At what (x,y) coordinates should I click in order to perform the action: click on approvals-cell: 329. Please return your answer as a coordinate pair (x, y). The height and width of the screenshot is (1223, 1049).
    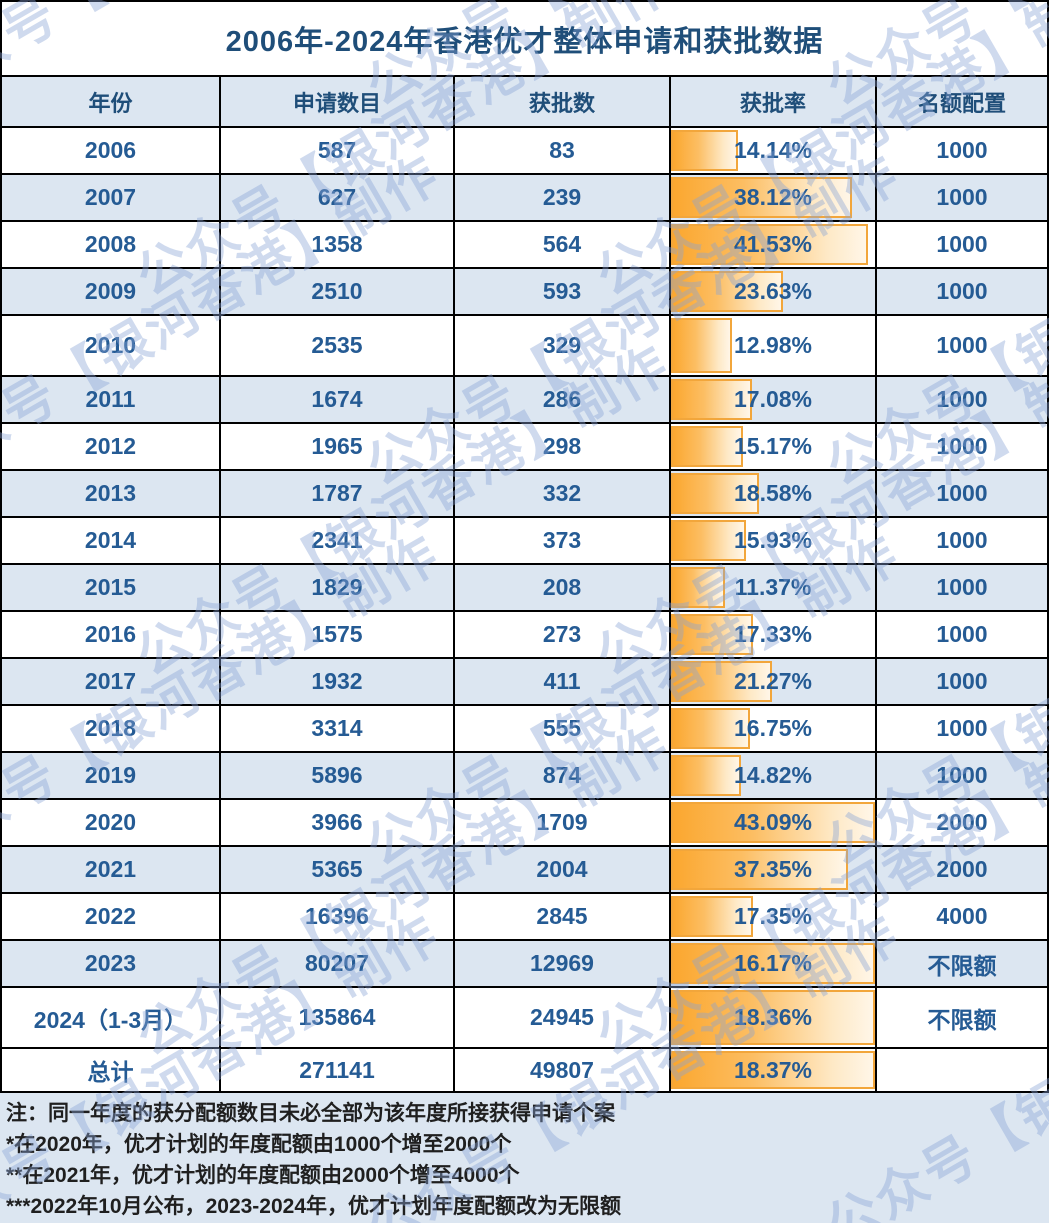
    Looking at the image, I should click on (563, 345).